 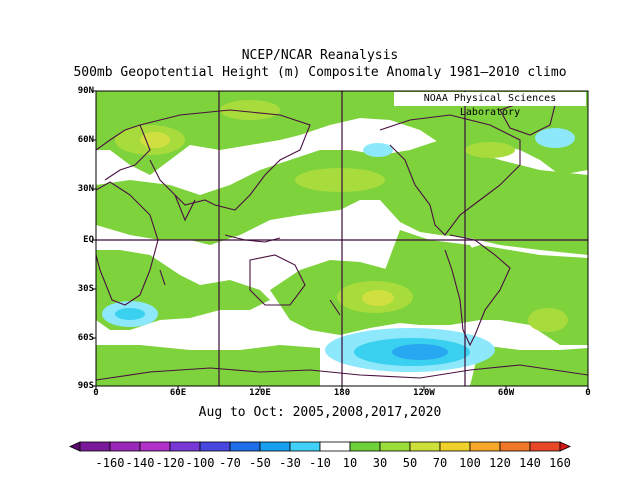 I want to click on anomaly-region-antarctic, so click(x=208, y=365).